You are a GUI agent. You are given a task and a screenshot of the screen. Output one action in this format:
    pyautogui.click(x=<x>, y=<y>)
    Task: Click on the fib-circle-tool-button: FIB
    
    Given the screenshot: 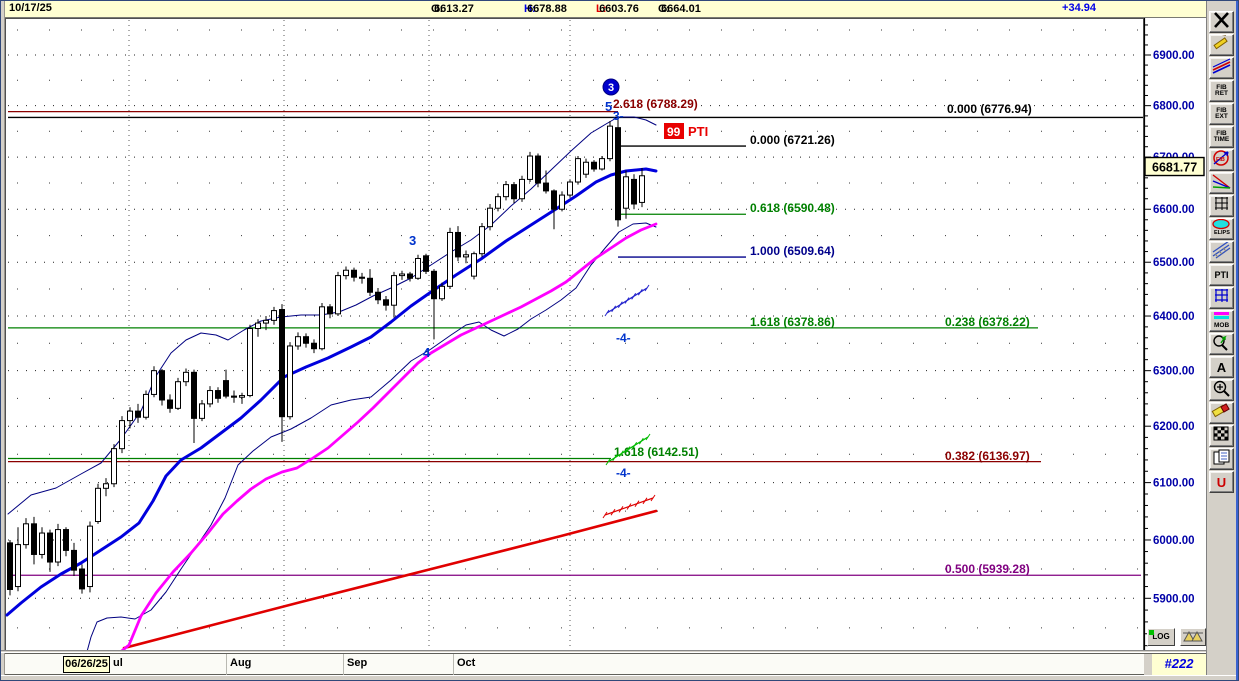 What is the action you would take?
    pyautogui.click(x=1221, y=160)
    